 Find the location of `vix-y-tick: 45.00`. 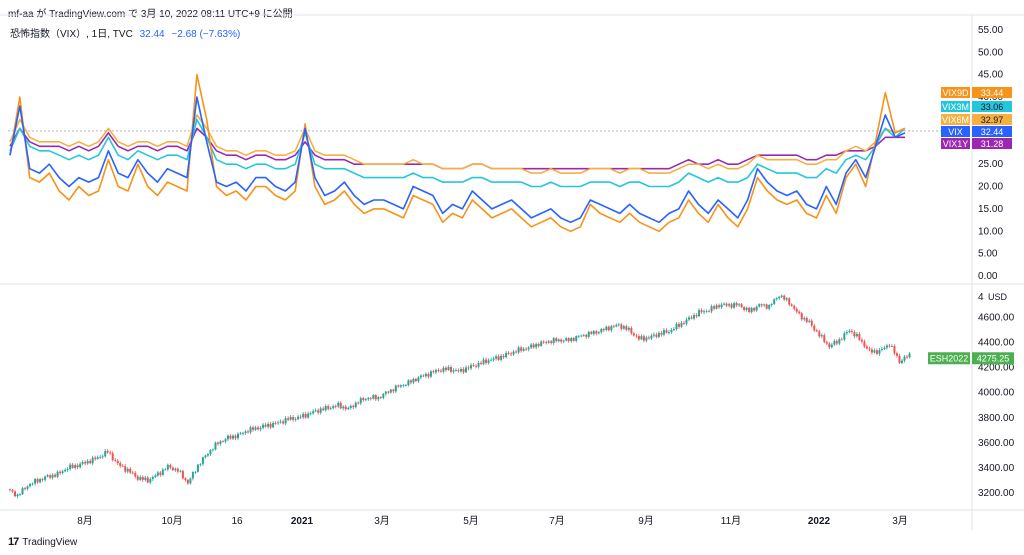

vix-y-tick: 45.00 is located at coordinates (990, 75).